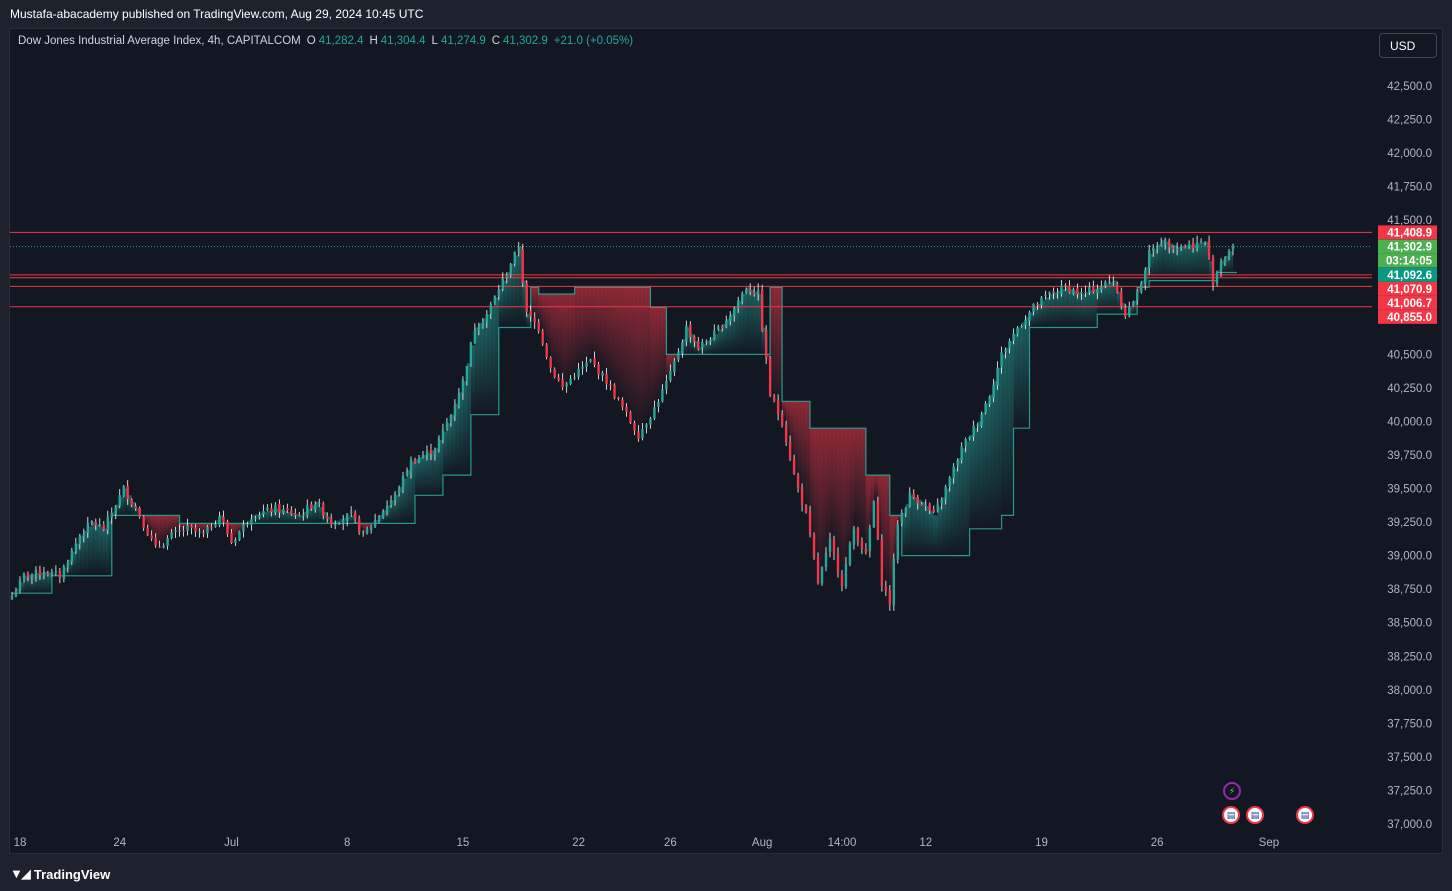  Describe the element at coordinates (1408, 45) in the screenshot. I see `currency-button: USD` at that location.